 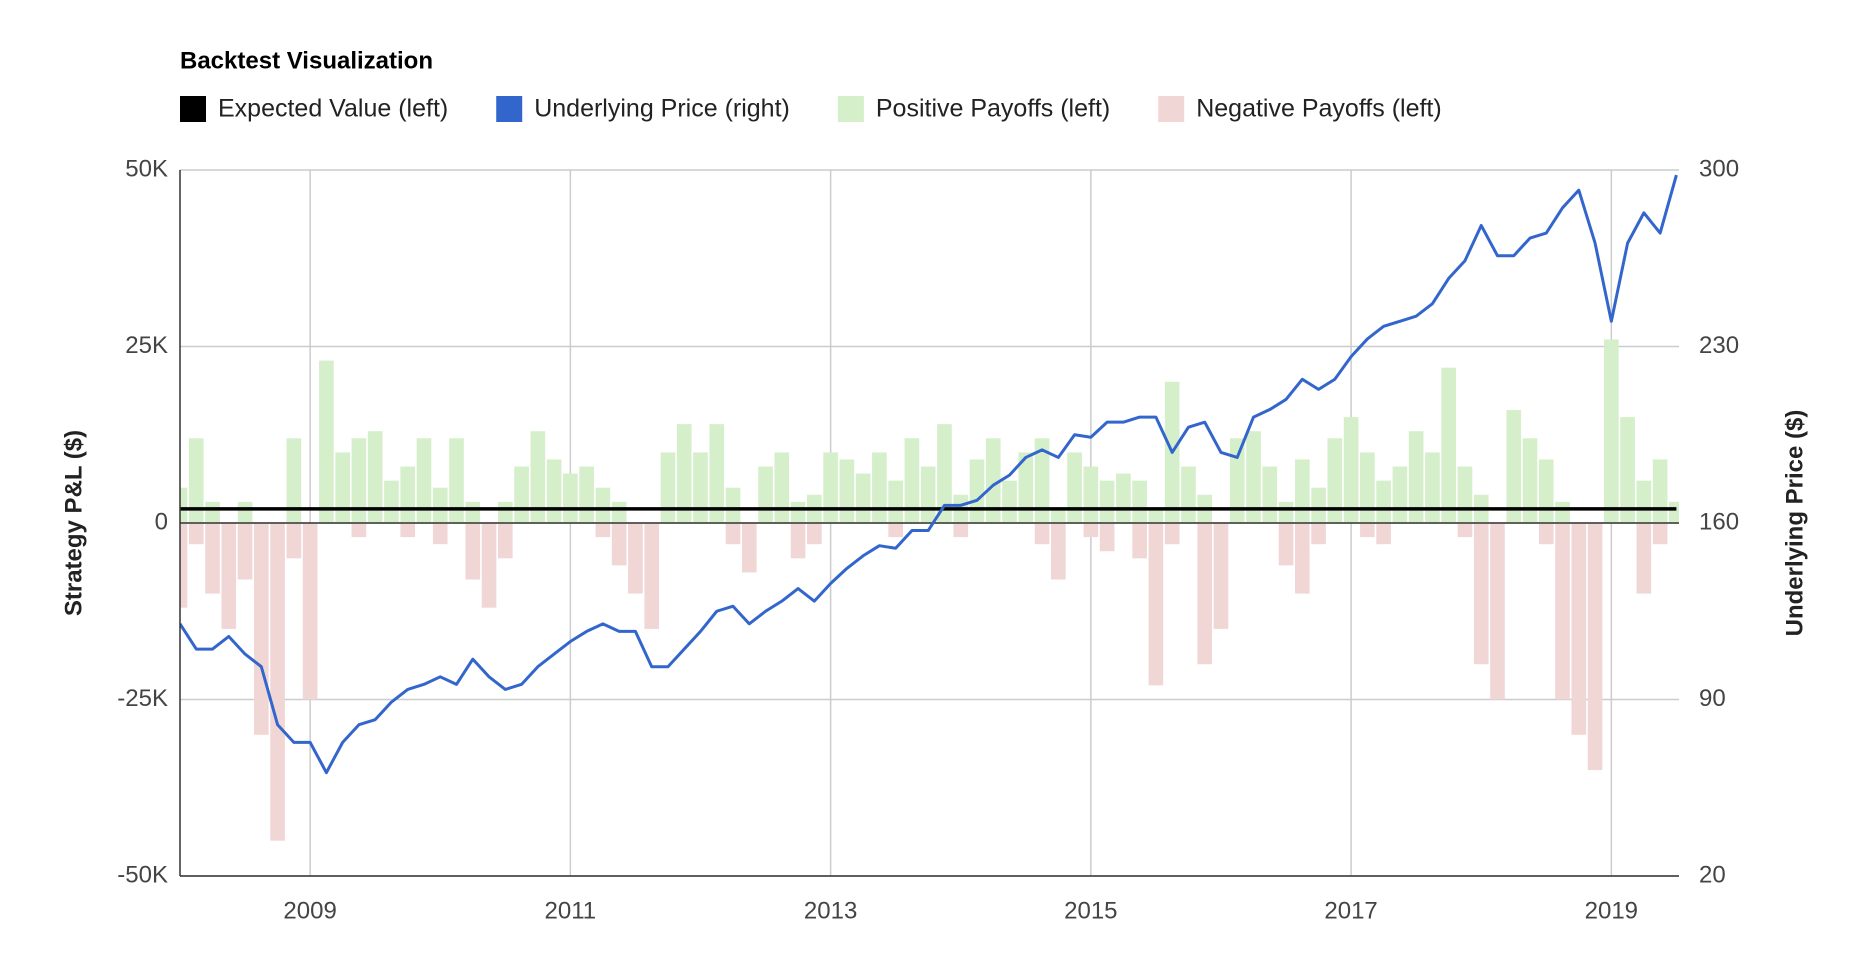 I want to click on y-tick-label: -25K, so click(x=142, y=698).